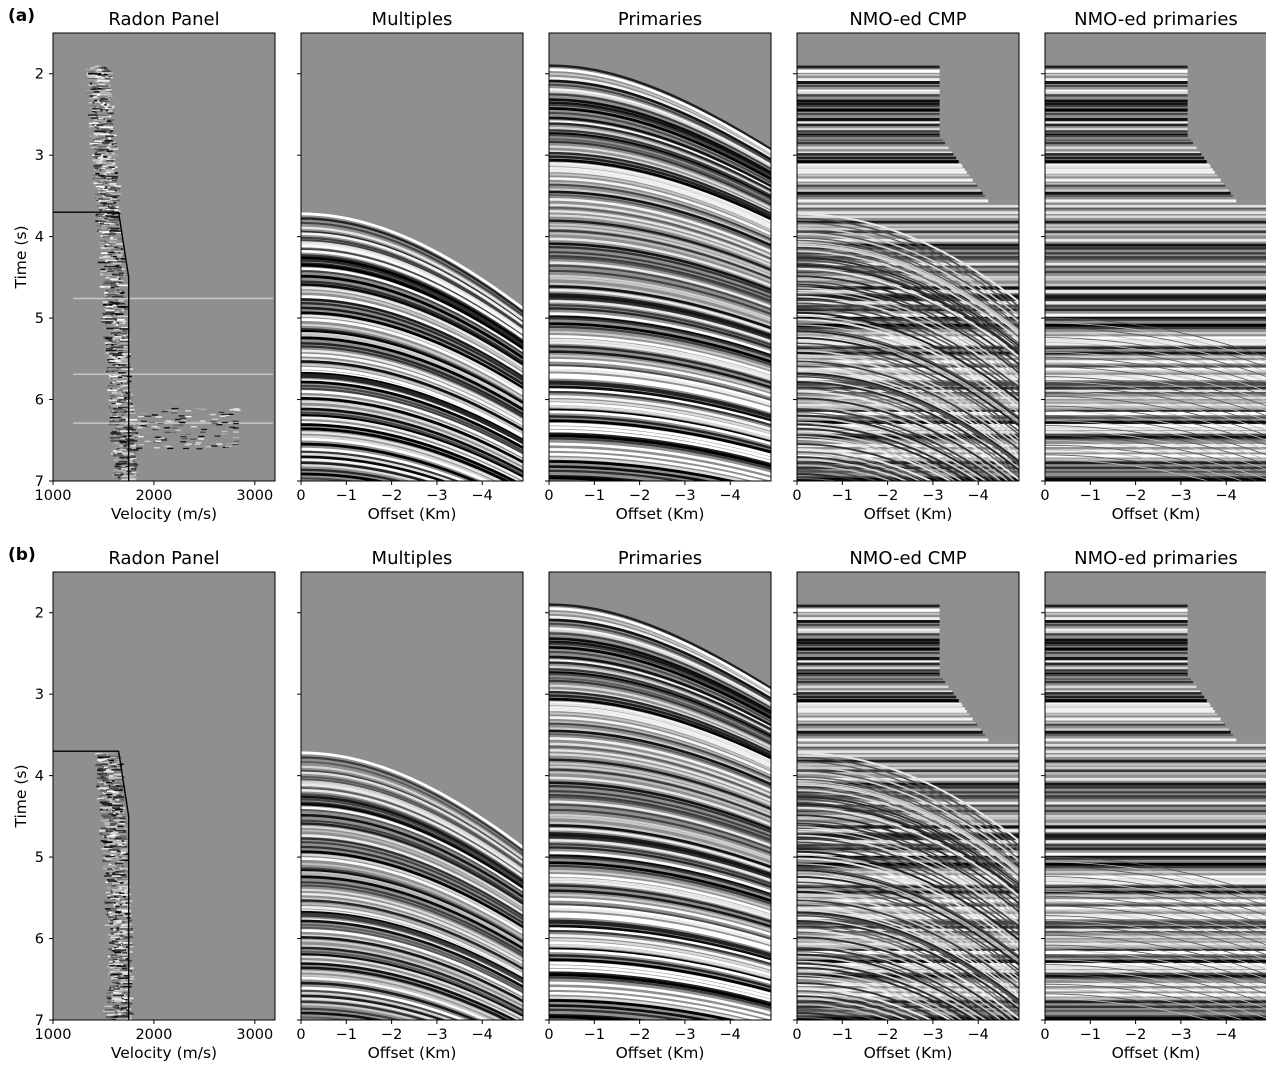 The image size is (1266, 1069). I want to click on x-axis-label: Offset (Km), so click(1156, 1053).